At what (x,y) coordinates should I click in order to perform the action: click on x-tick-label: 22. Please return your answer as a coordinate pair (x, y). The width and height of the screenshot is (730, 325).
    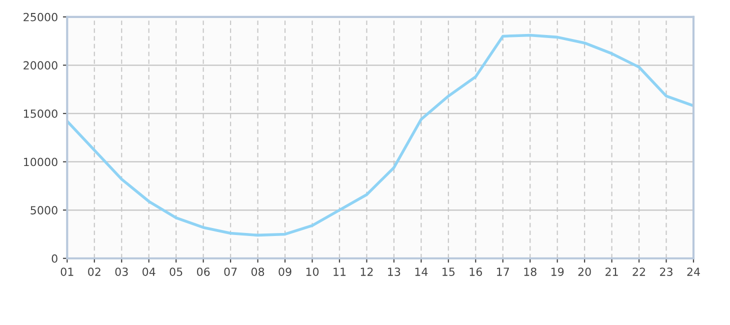
    Looking at the image, I should click on (638, 272).